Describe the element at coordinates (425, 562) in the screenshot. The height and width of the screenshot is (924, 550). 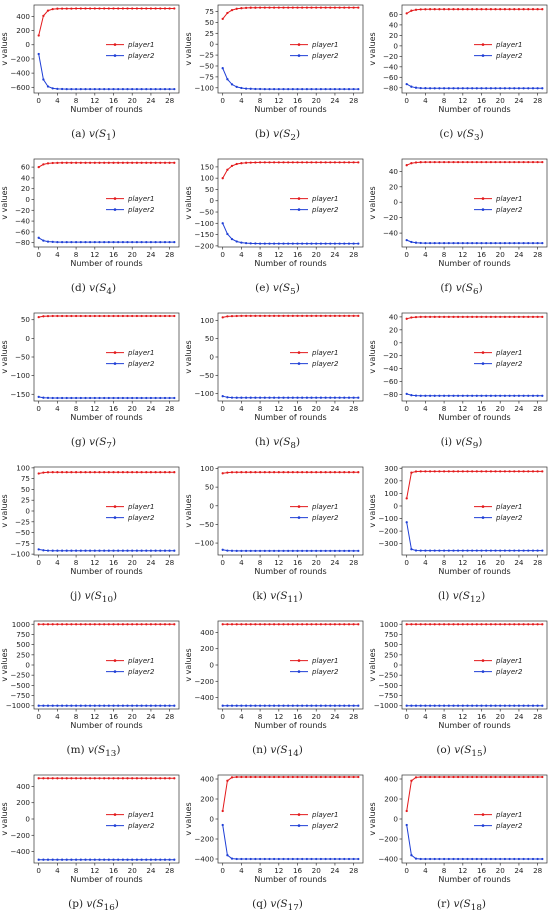
I see `x-tick-label: 4` at that location.